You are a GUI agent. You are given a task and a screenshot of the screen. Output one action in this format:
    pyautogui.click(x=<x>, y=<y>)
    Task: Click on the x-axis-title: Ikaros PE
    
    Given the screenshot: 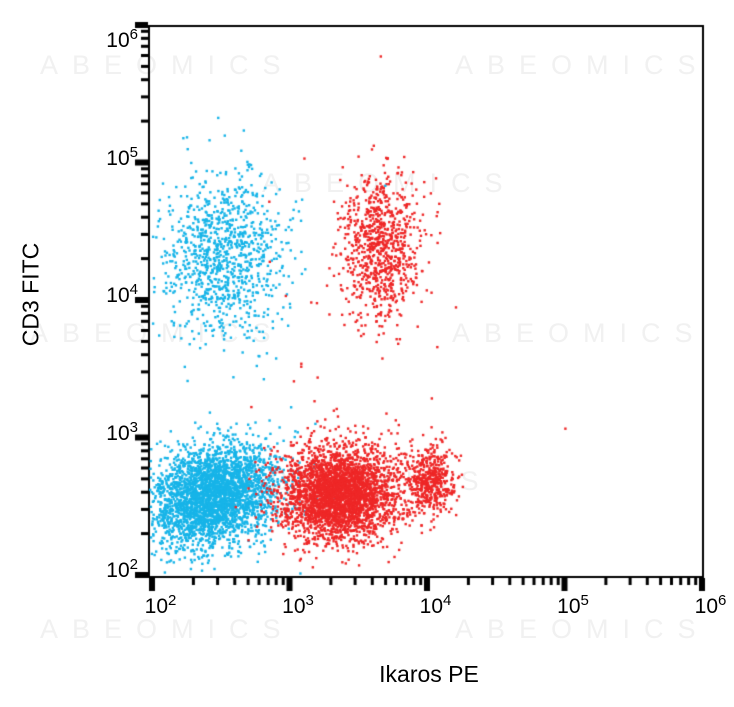 What is the action you would take?
    pyautogui.click(x=429, y=674)
    